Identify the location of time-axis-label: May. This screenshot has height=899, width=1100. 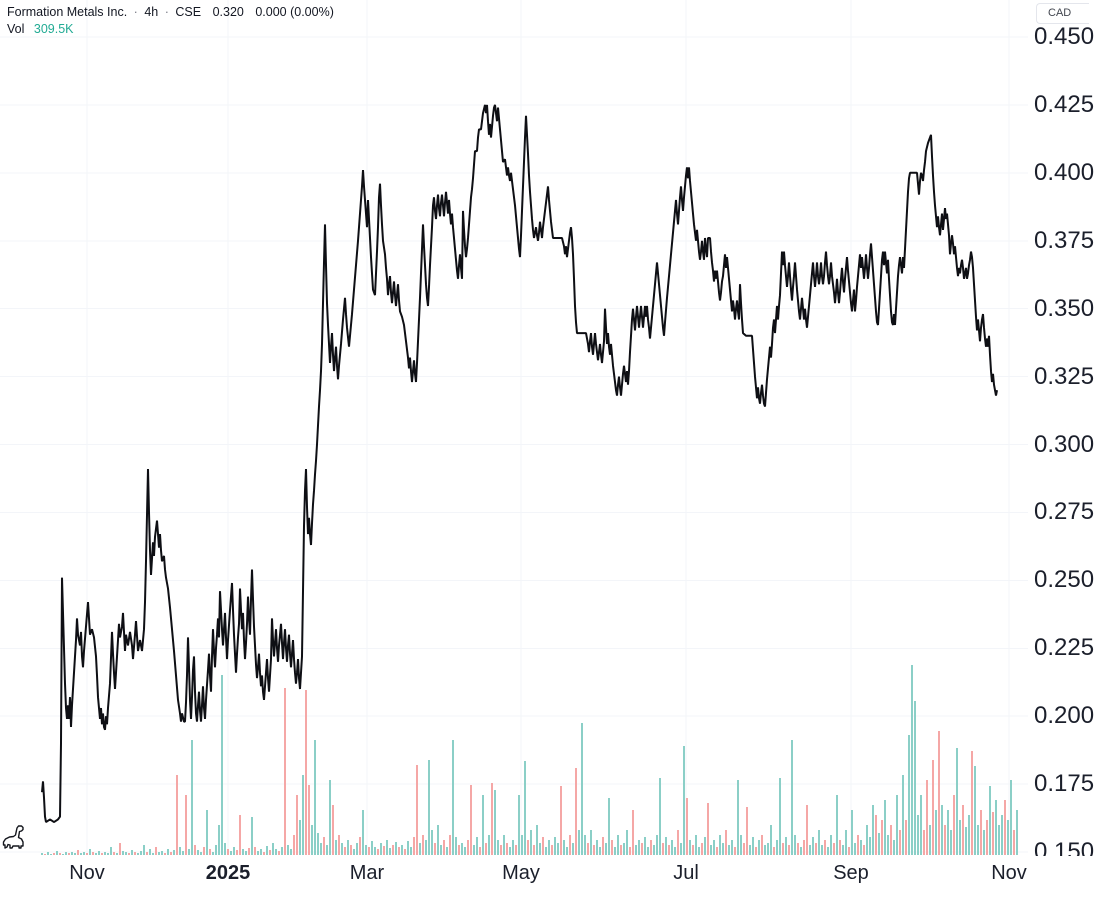
(521, 873).